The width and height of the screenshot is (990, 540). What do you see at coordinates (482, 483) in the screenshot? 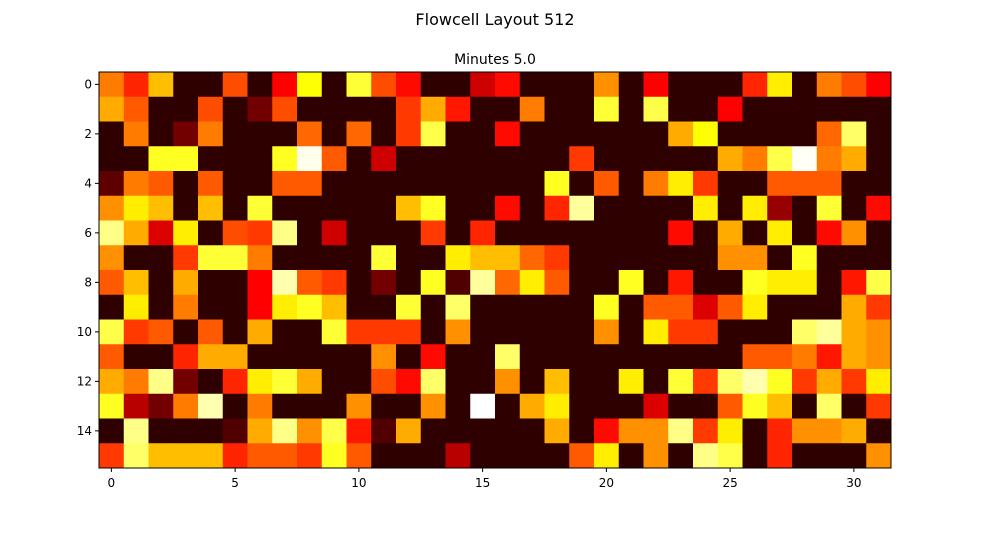
I see `x-tick-label: 15` at bounding box center [482, 483].